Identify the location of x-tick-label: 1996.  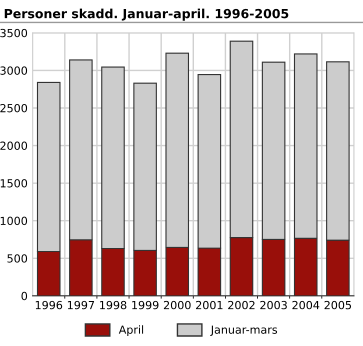
(49, 305).